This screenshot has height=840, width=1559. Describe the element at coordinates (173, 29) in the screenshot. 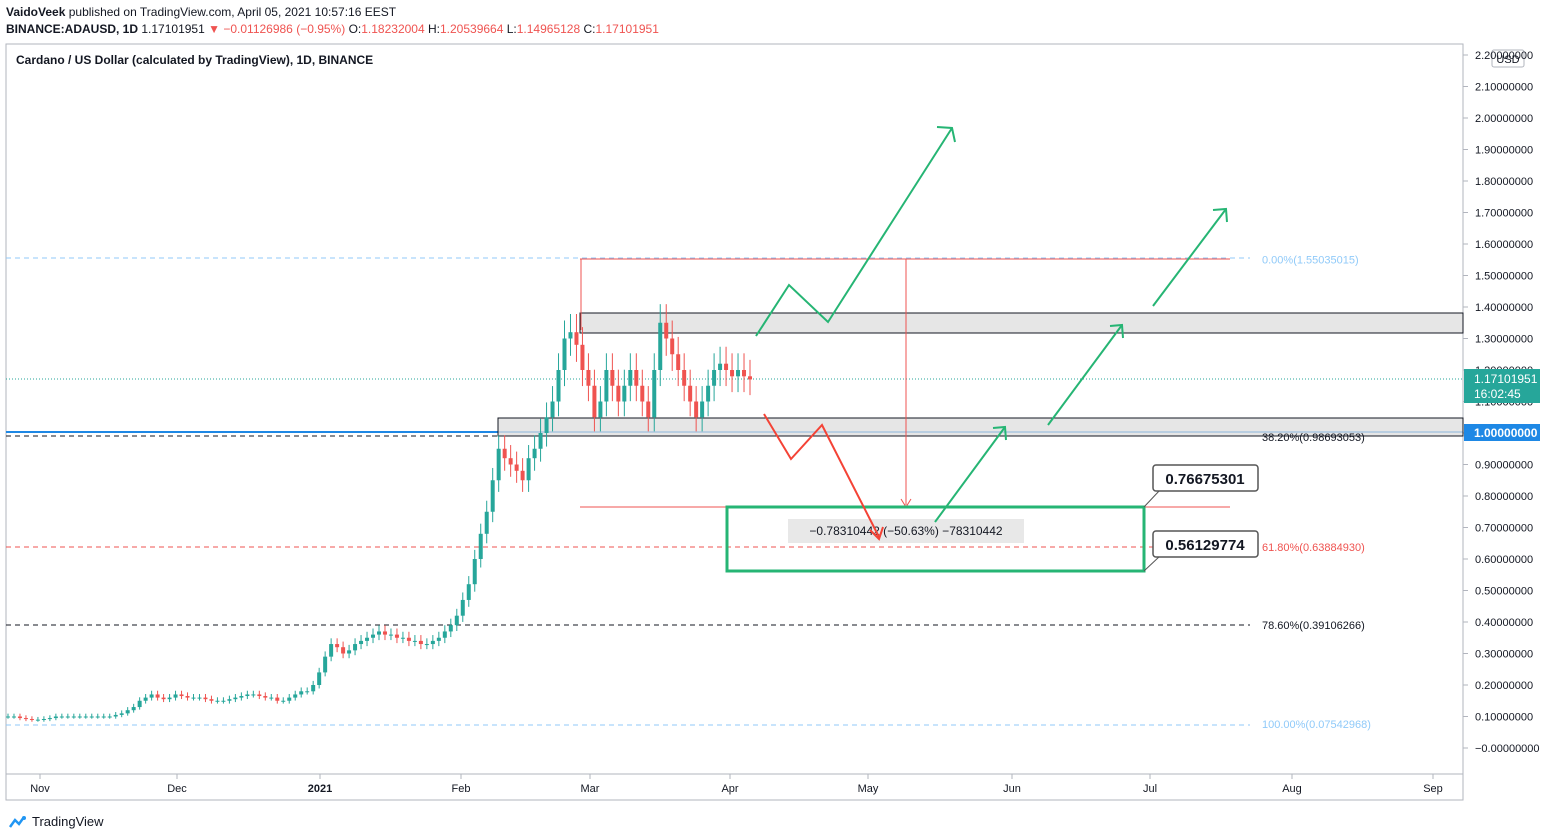

I see `last-price: 1.17101951` at that location.